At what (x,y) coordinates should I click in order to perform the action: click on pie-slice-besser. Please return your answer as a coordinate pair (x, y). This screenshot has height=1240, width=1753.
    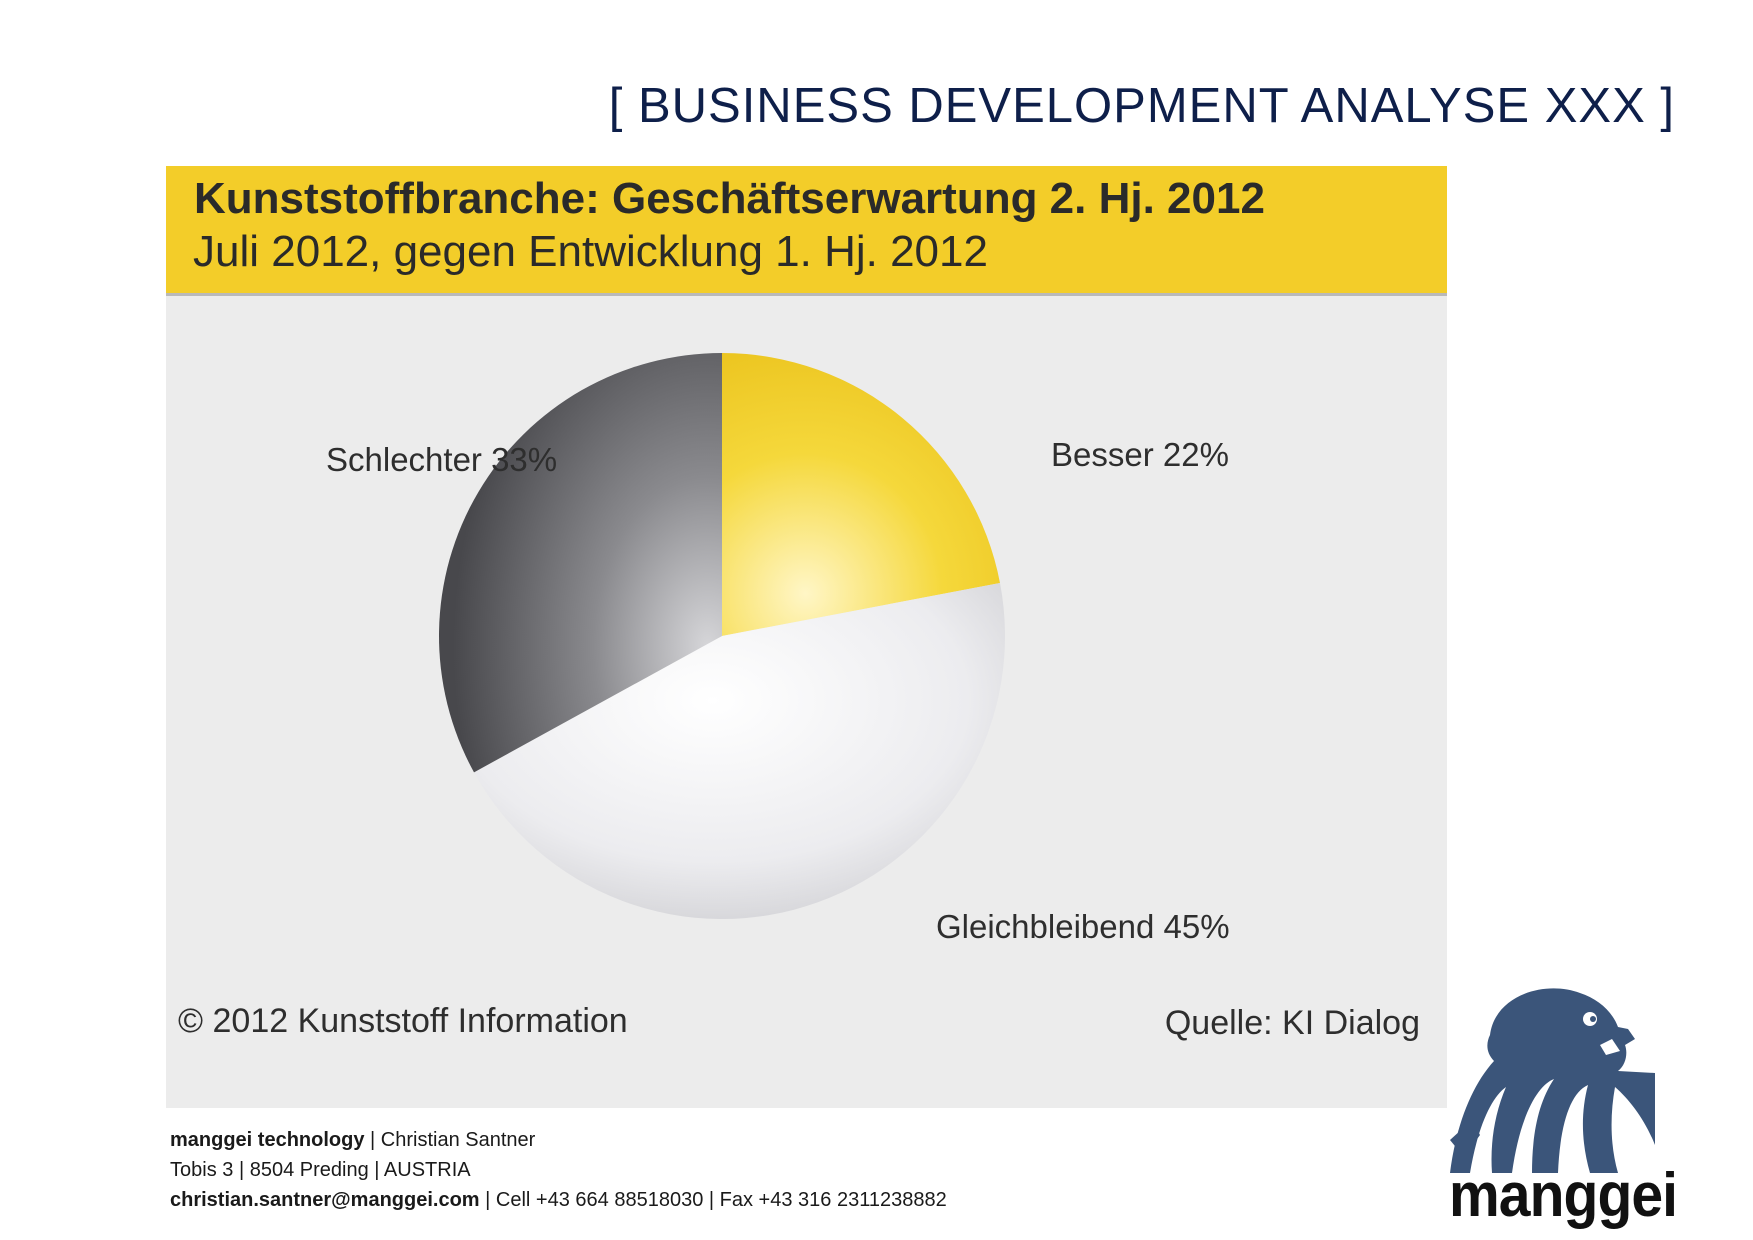
    Looking at the image, I should click on (861, 494).